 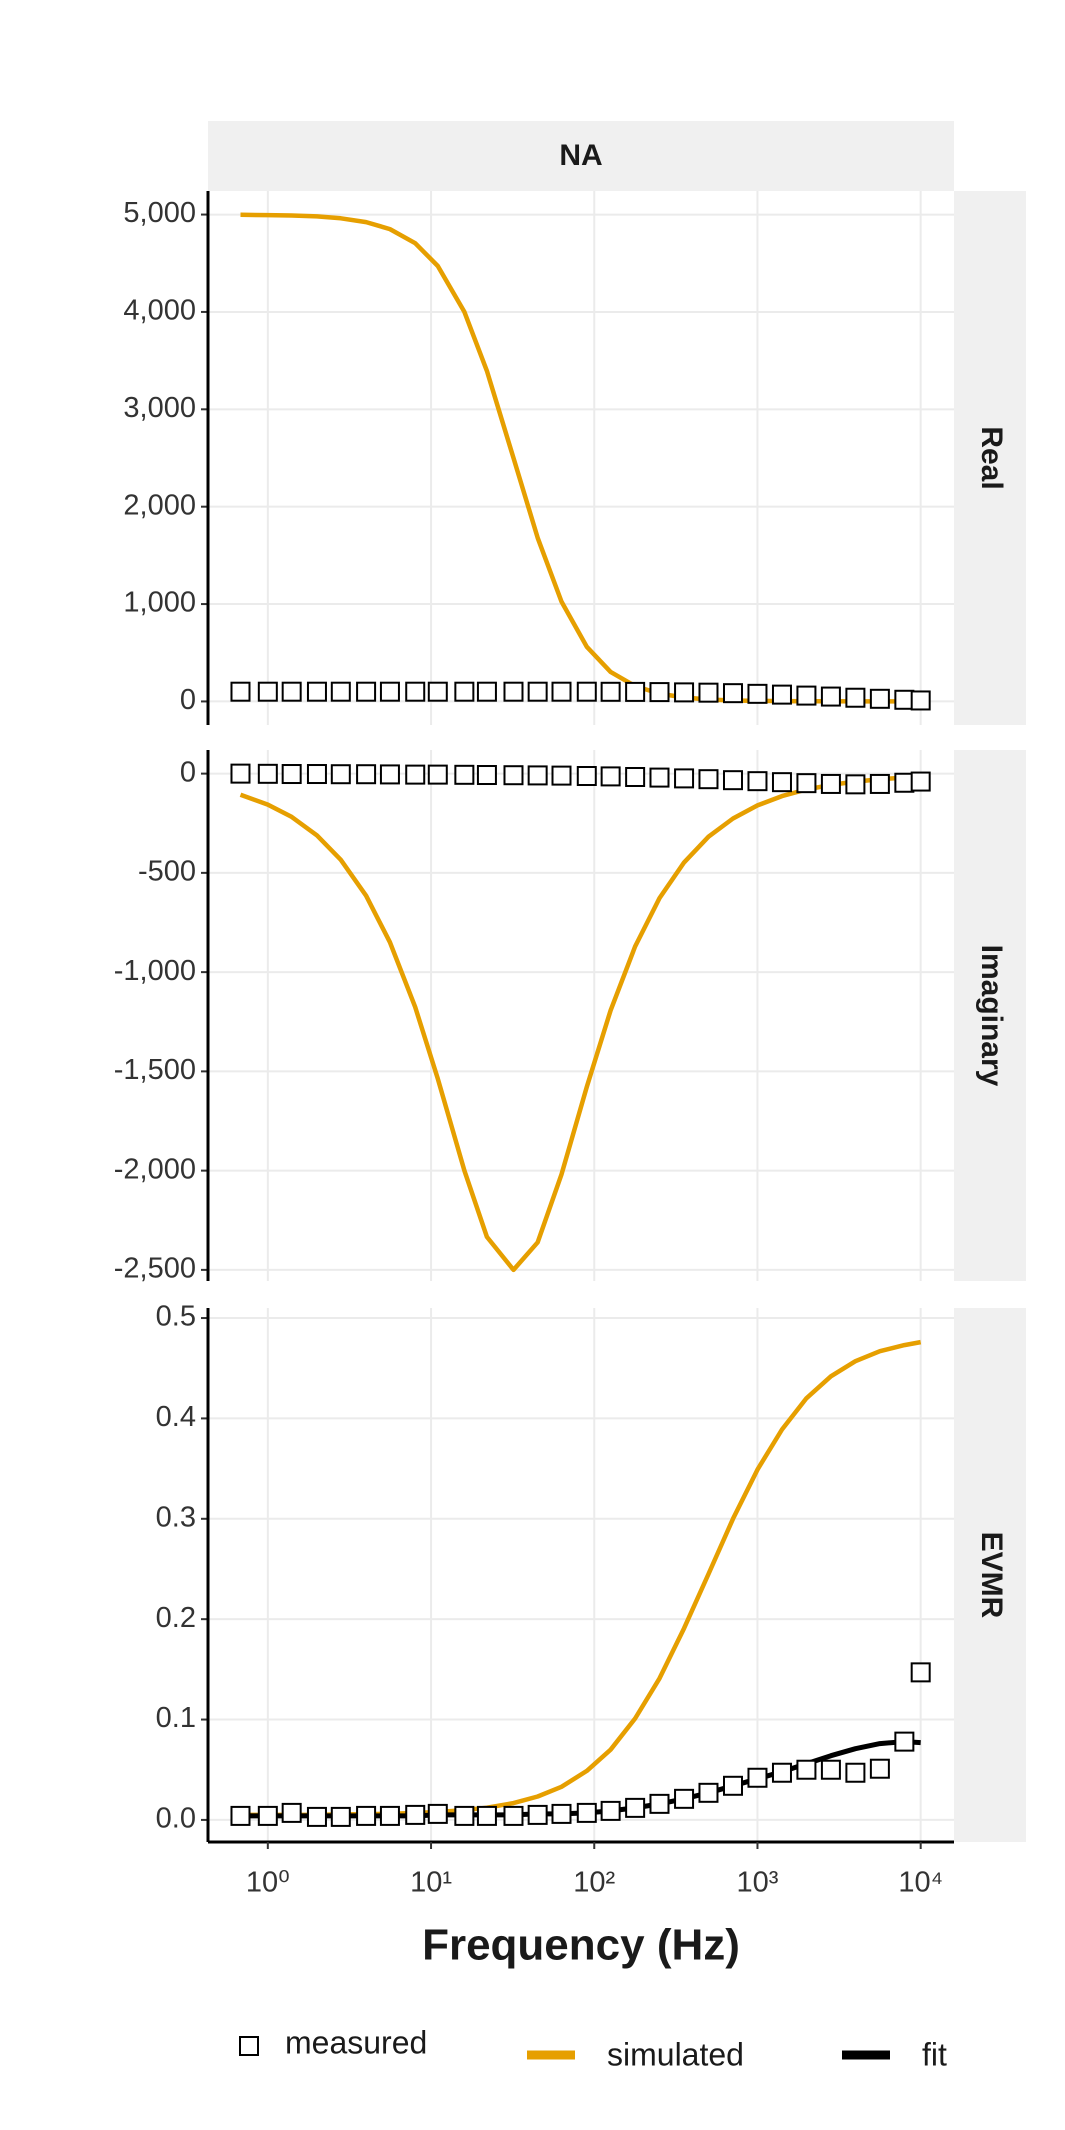 I want to click on y-tick-label: 0.5, so click(x=176, y=1317).